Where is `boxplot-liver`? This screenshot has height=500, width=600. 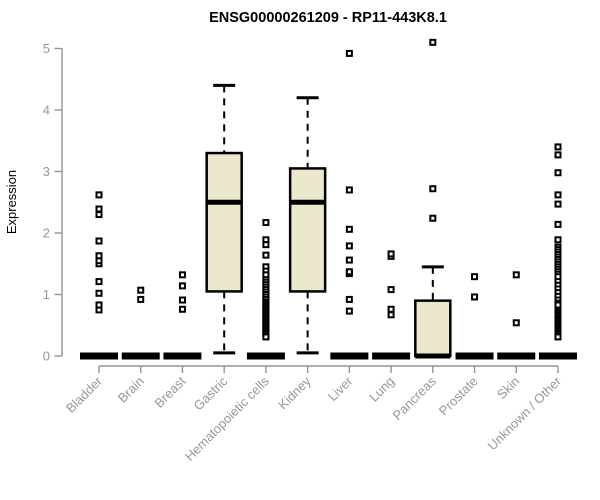
boxplot-liver is located at coordinates (349, 204).